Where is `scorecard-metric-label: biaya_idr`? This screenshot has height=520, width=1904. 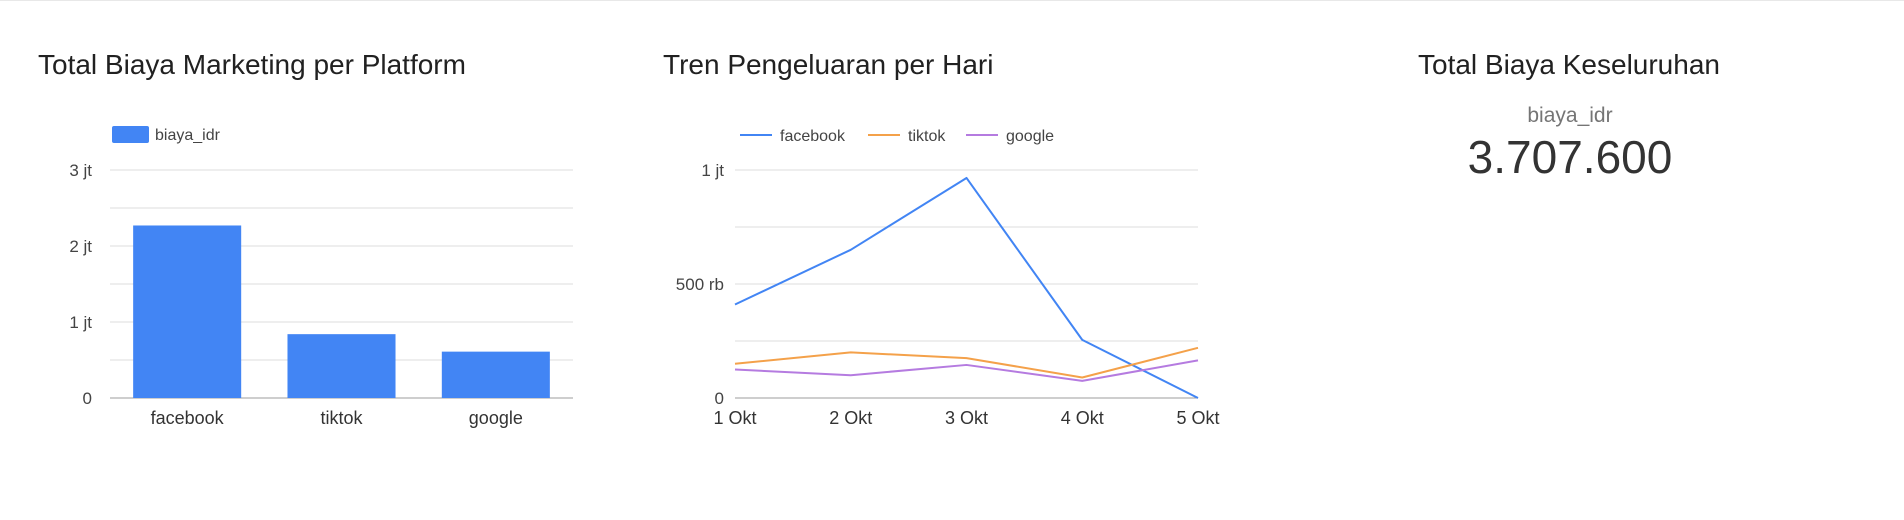 scorecard-metric-label: biaya_idr is located at coordinates (1570, 115).